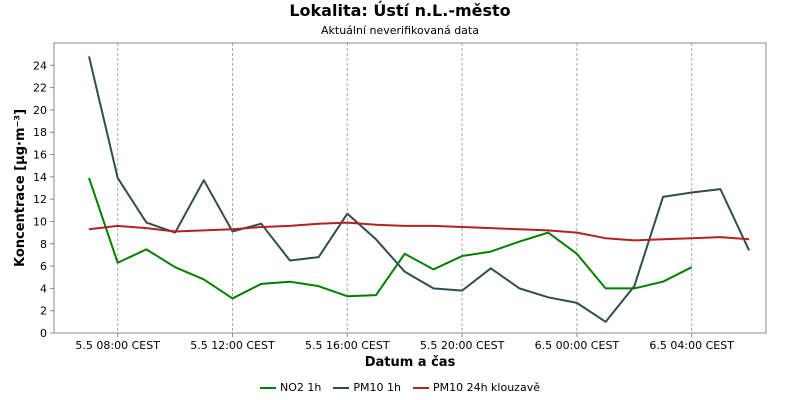 This screenshot has width=800, height=400. I want to click on y-tick-label: 20, so click(40, 110).